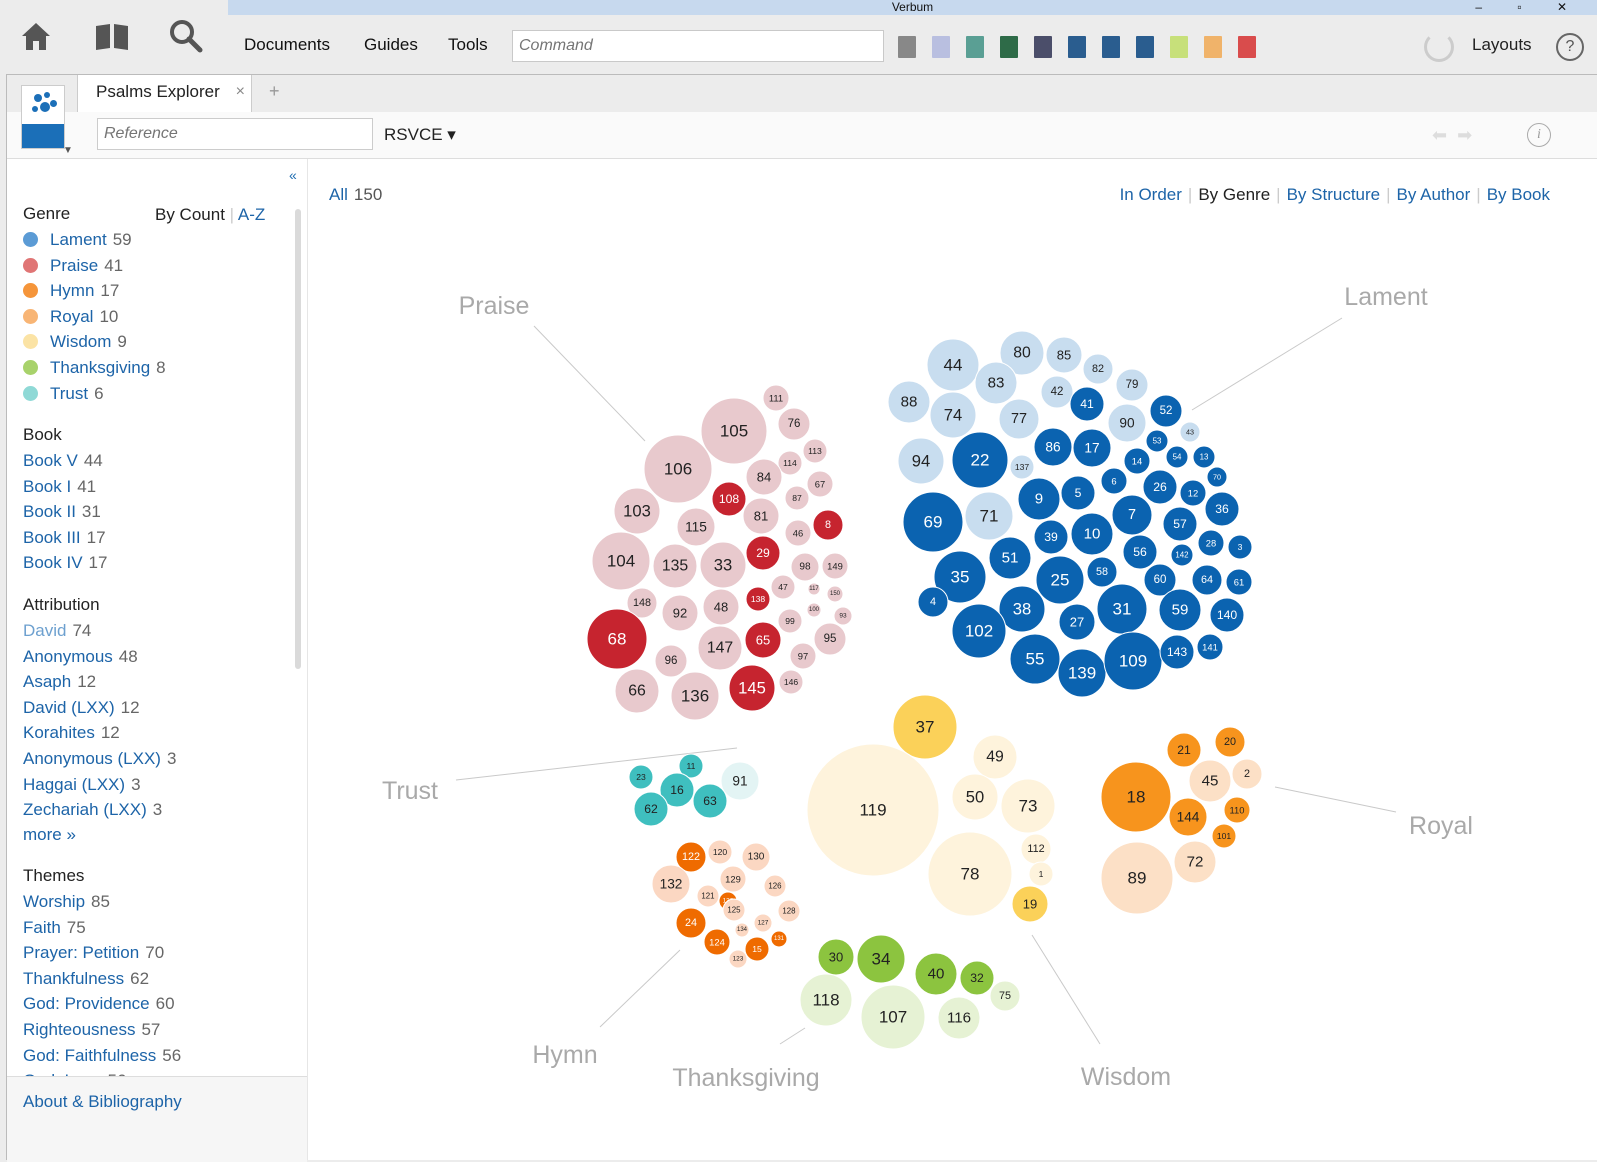 The image size is (1597, 1162). I want to click on genre-item-wisdom: Wisdom 9, so click(75, 342).